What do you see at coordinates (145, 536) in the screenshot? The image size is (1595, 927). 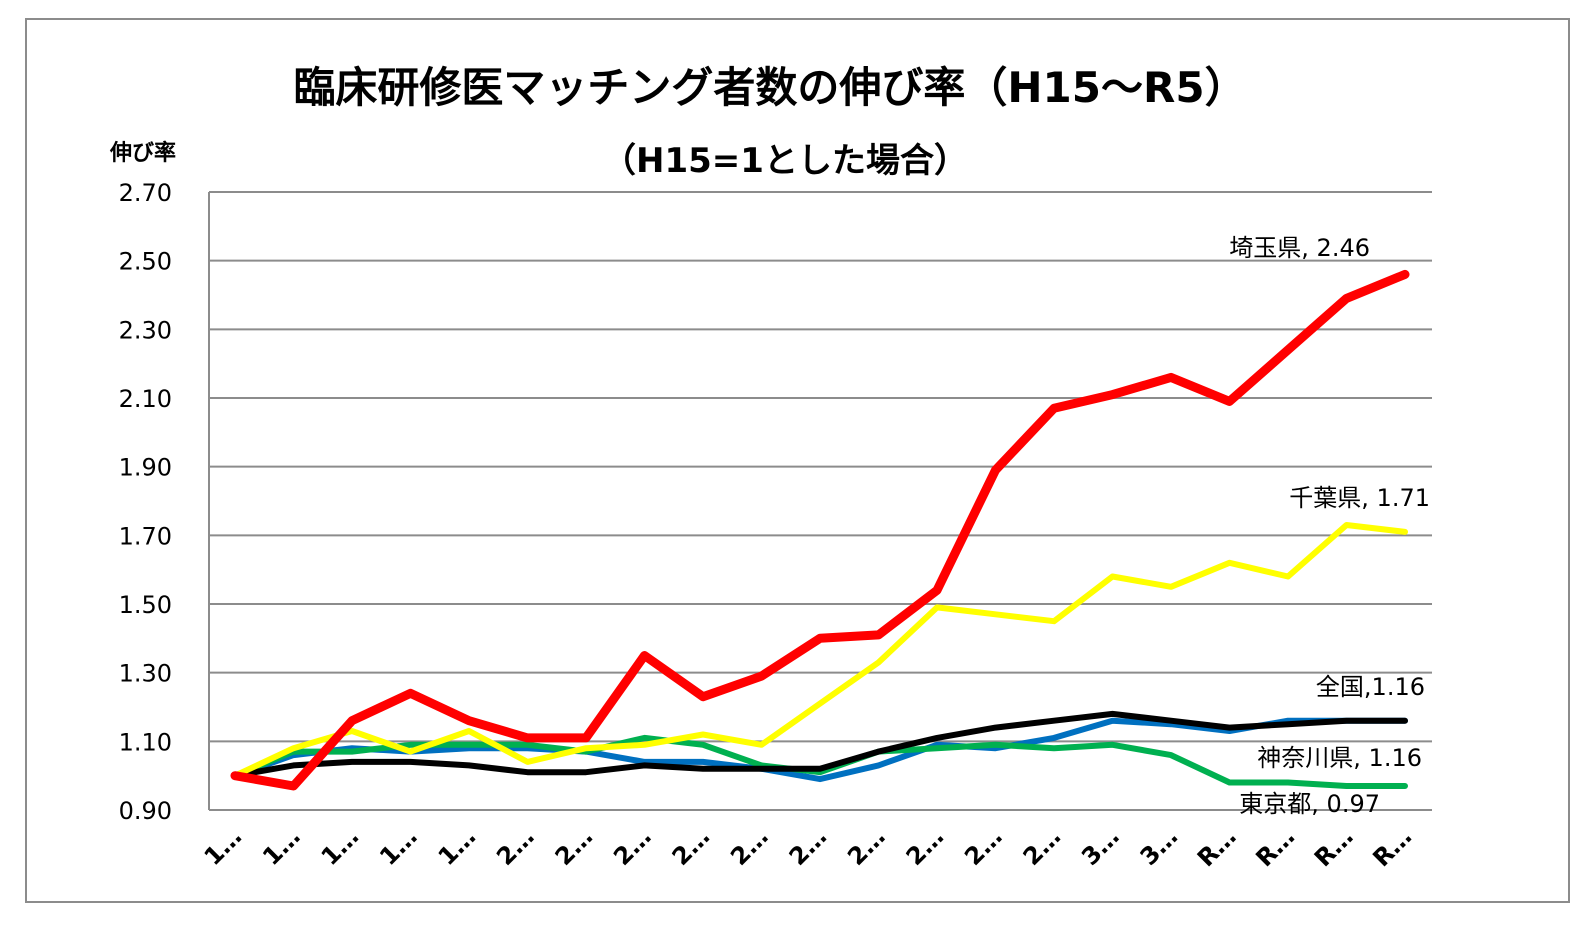 I see `y-tick-label: 1.70` at bounding box center [145, 536].